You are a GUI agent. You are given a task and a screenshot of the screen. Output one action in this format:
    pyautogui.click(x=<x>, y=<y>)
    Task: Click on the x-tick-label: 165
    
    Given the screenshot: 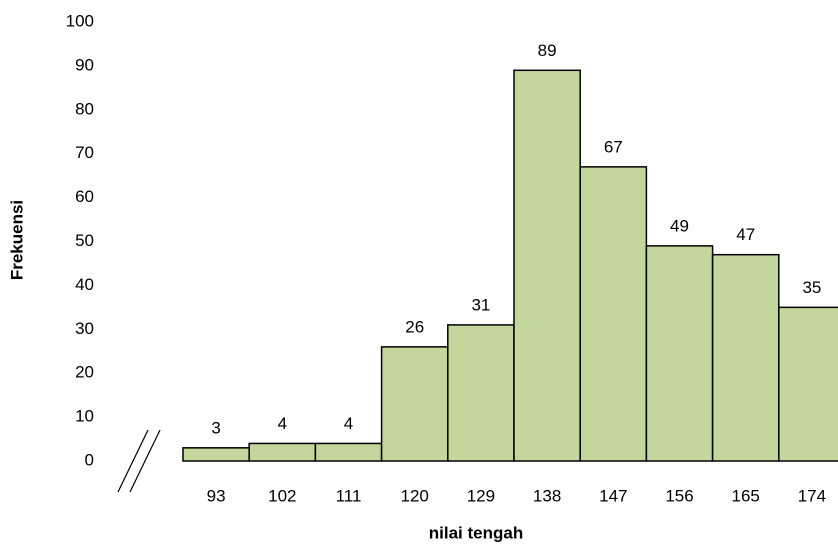 What is the action you would take?
    pyautogui.click(x=746, y=495)
    